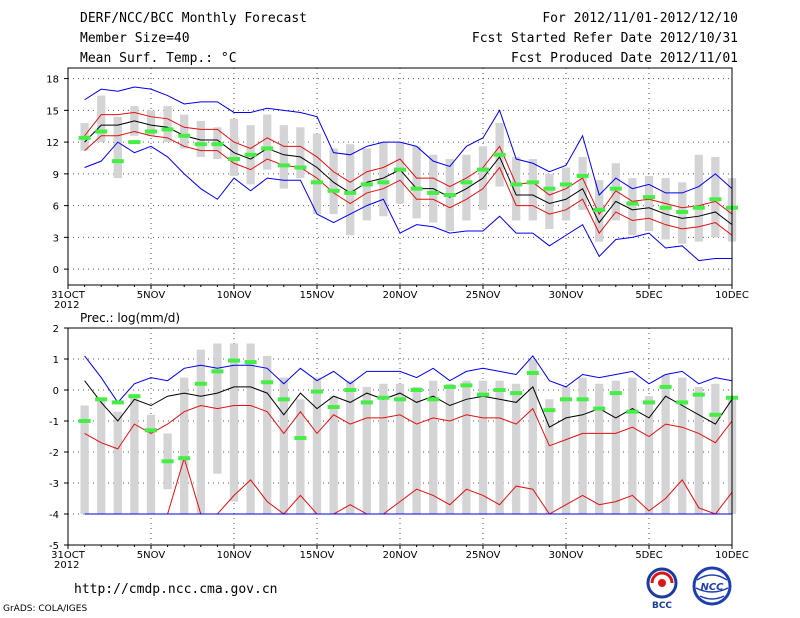  I want to click on y-tick-label: 6, so click(56, 207).